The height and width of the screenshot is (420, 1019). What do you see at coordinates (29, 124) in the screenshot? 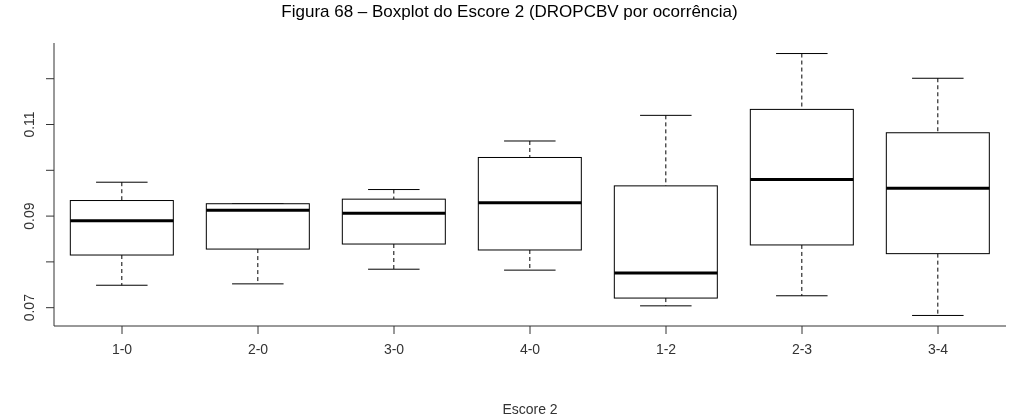
I see `y-tick-label: 0.11` at bounding box center [29, 124].